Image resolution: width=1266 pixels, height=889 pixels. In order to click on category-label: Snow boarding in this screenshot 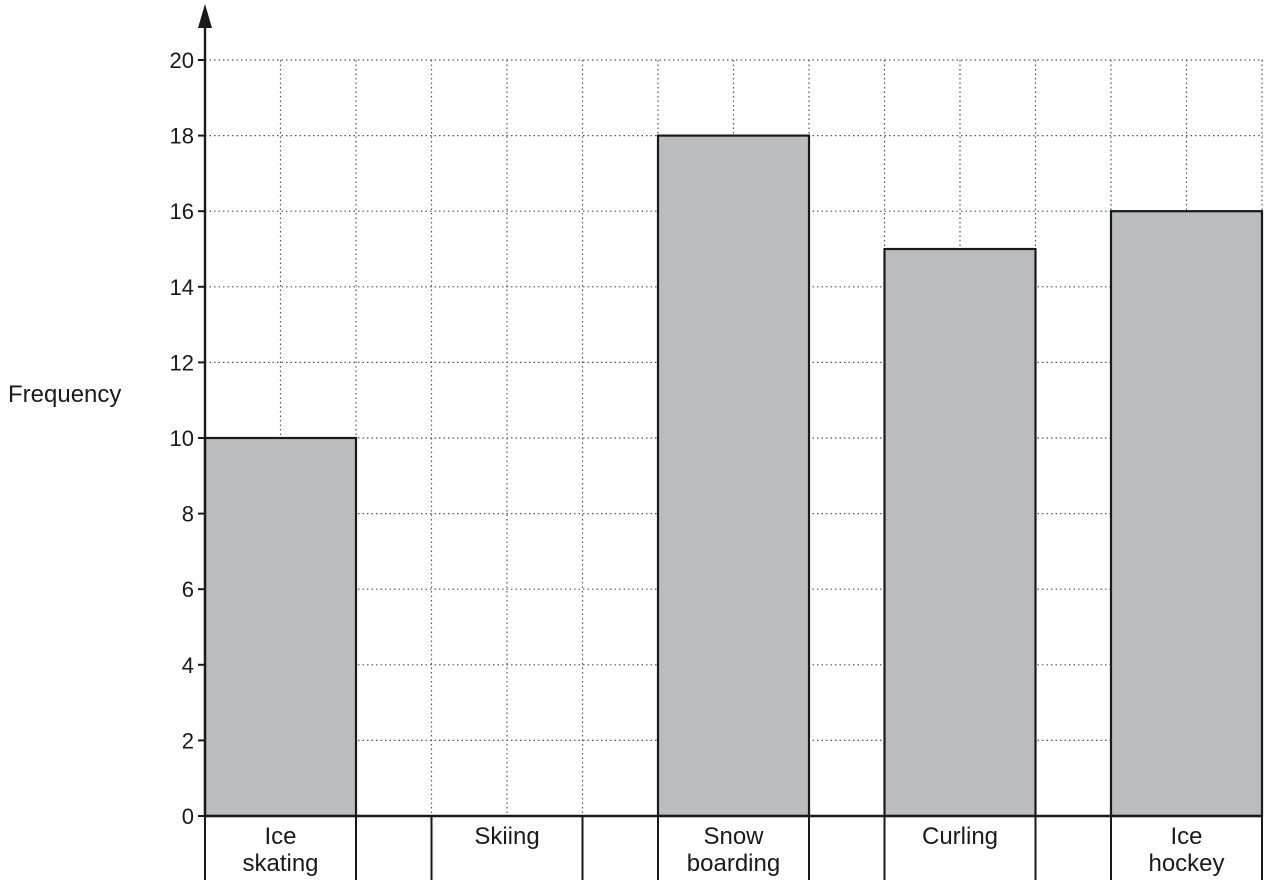, I will do `click(733, 850)`.